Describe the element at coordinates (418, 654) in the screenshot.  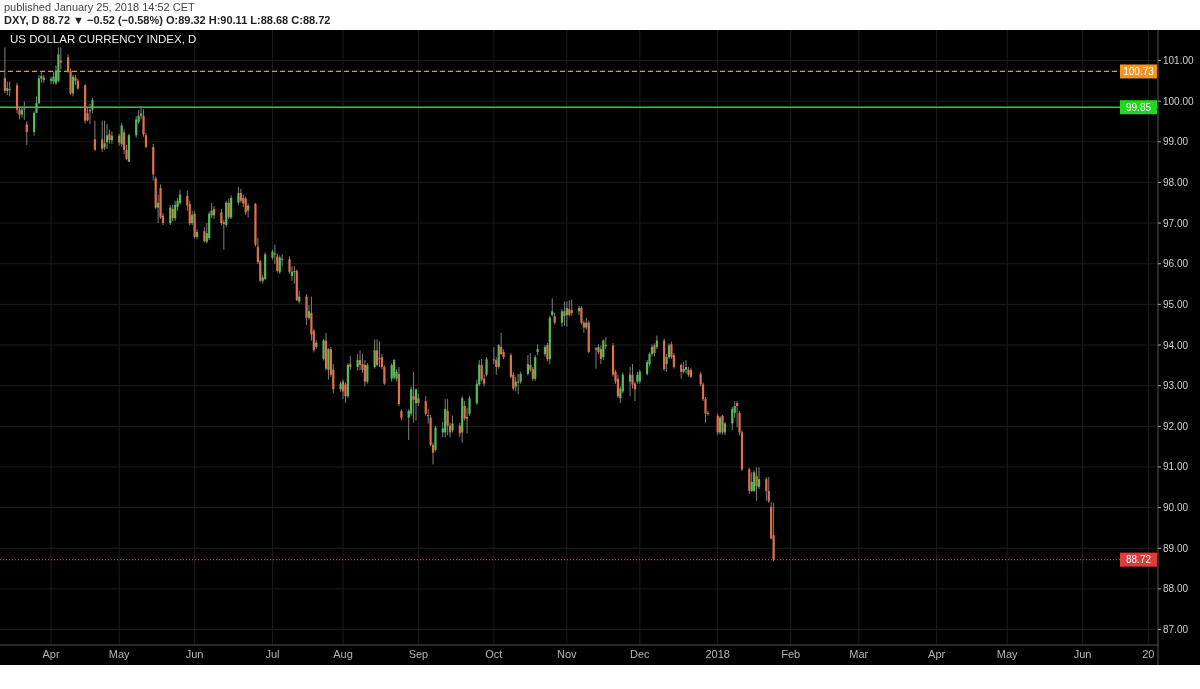
I see `x-tick-label: Sep` at that location.